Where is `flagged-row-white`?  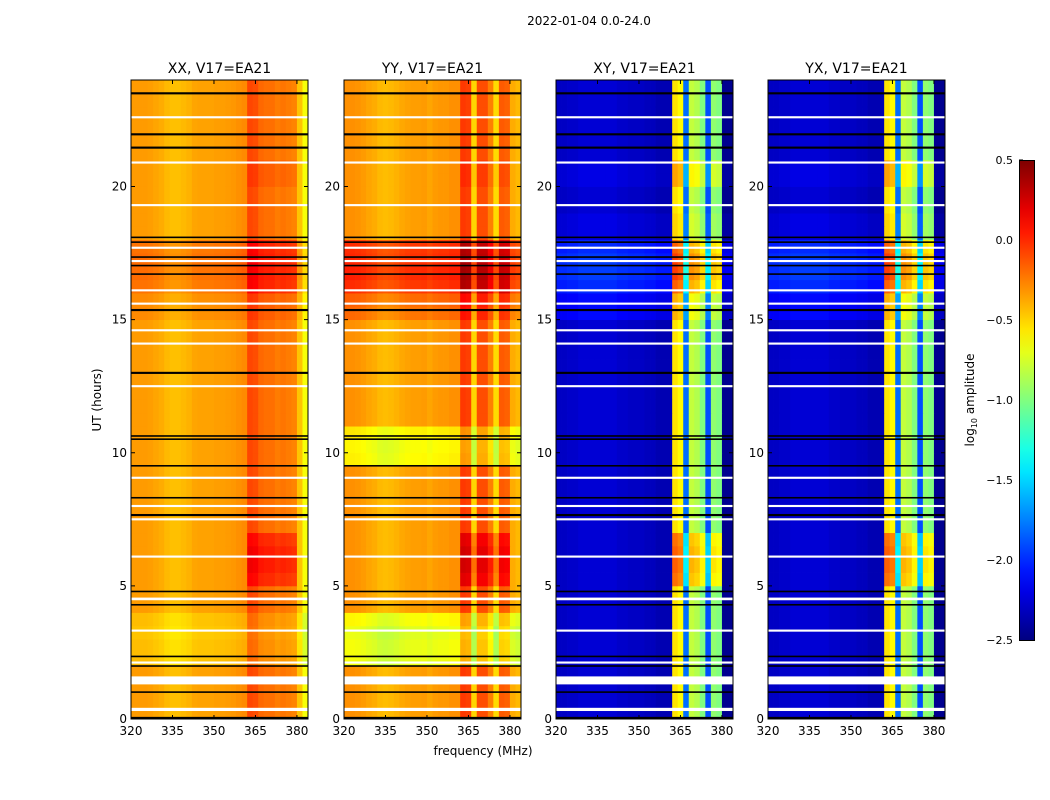 flagged-row-white is located at coordinates (432, 662).